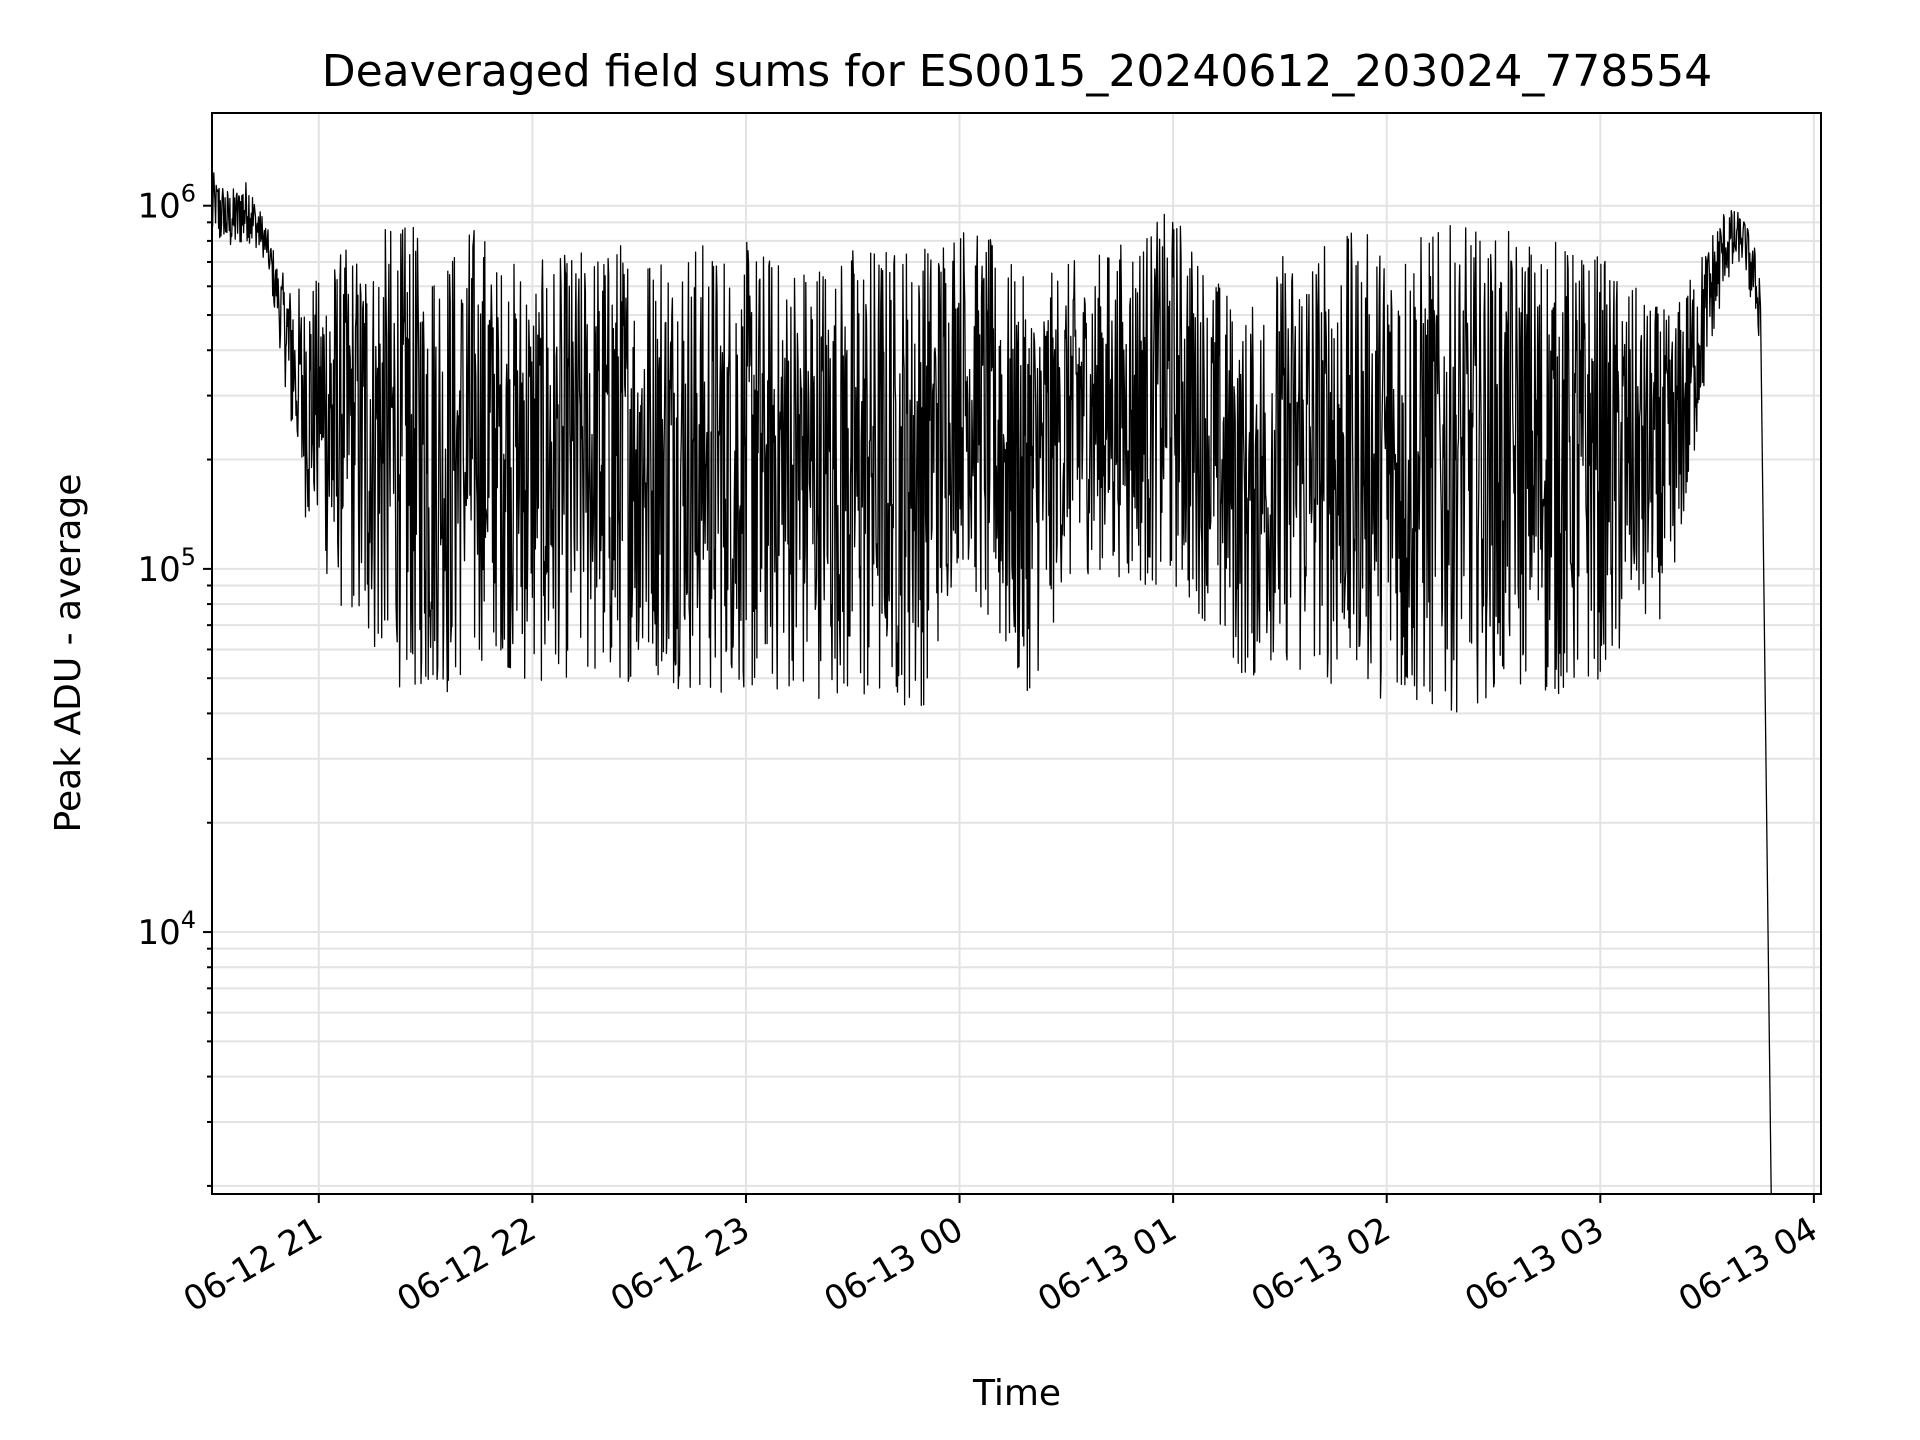  I want to click on y-tick-label: 10⁶, so click(166, 203).